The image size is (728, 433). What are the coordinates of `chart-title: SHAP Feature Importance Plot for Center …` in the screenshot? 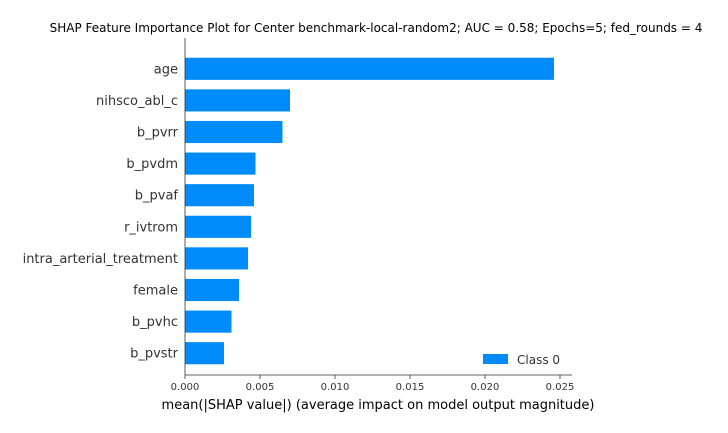 It's located at (376, 28).